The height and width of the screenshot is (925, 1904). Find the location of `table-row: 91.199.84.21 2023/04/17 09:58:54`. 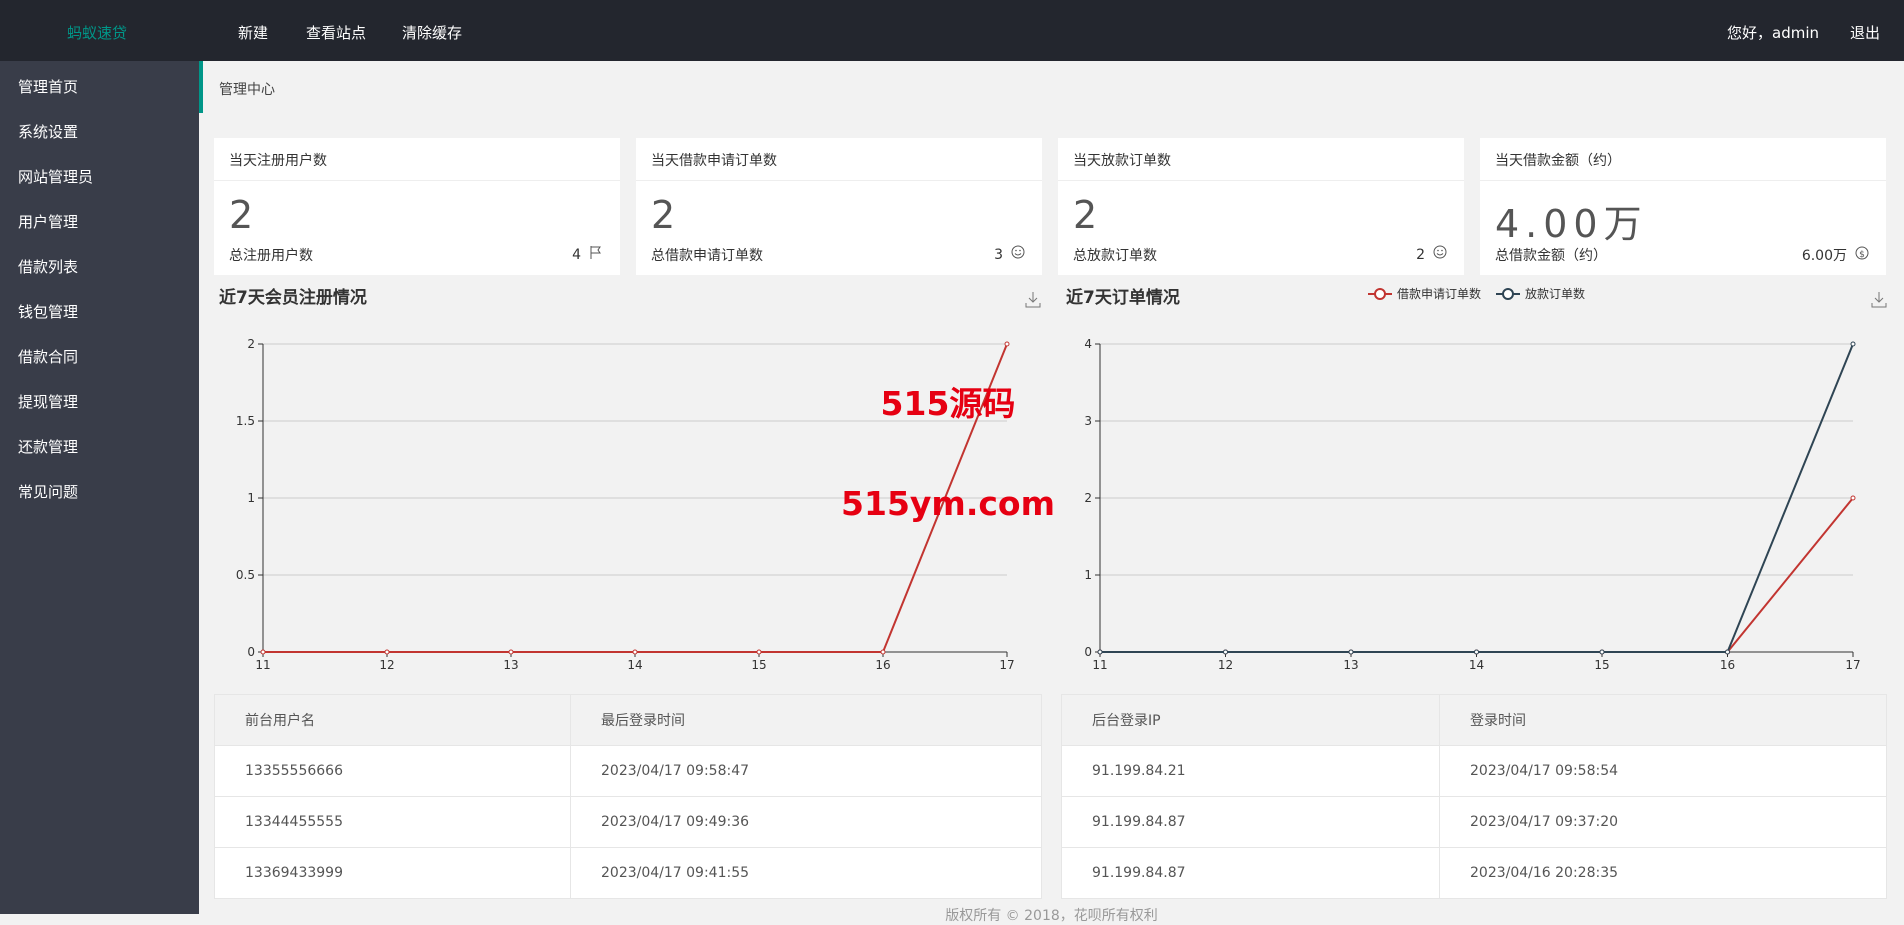

table-row: 91.199.84.21 2023/04/17 09:58:54 is located at coordinates (1474, 771).